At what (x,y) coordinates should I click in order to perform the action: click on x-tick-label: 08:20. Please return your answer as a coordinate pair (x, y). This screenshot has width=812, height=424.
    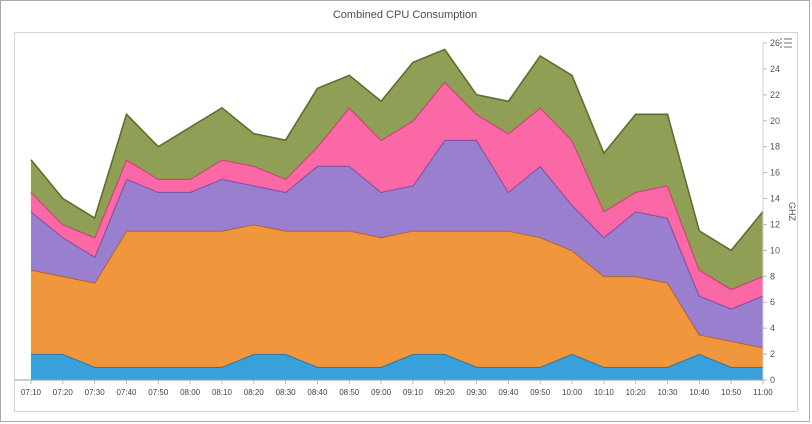
    Looking at the image, I should click on (254, 392).